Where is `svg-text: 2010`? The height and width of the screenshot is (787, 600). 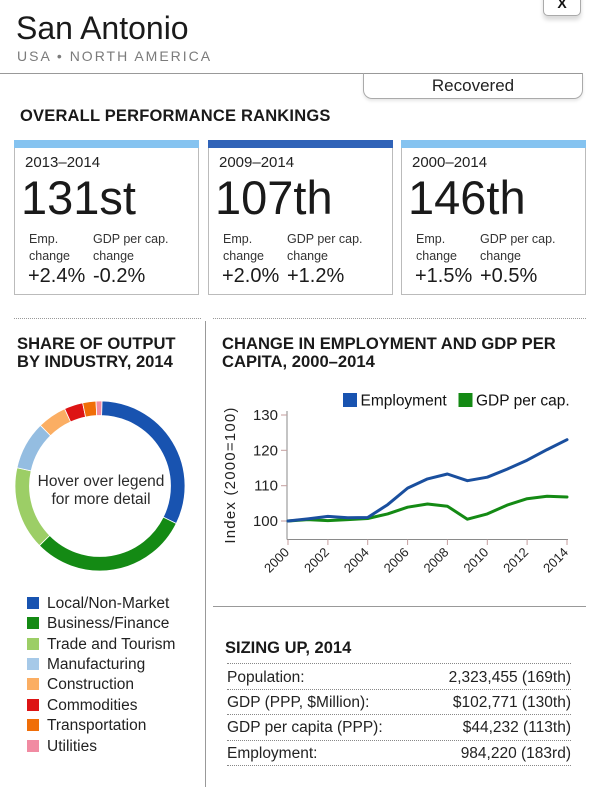 svg-text: 2010 is located at coordinates (475, 560).